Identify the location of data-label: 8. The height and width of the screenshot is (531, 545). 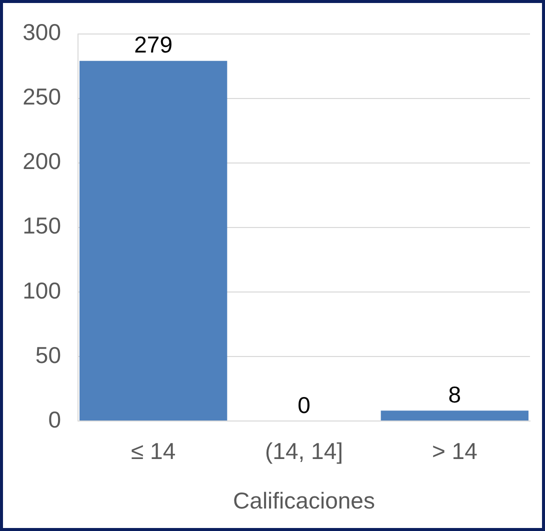
(455, 395).